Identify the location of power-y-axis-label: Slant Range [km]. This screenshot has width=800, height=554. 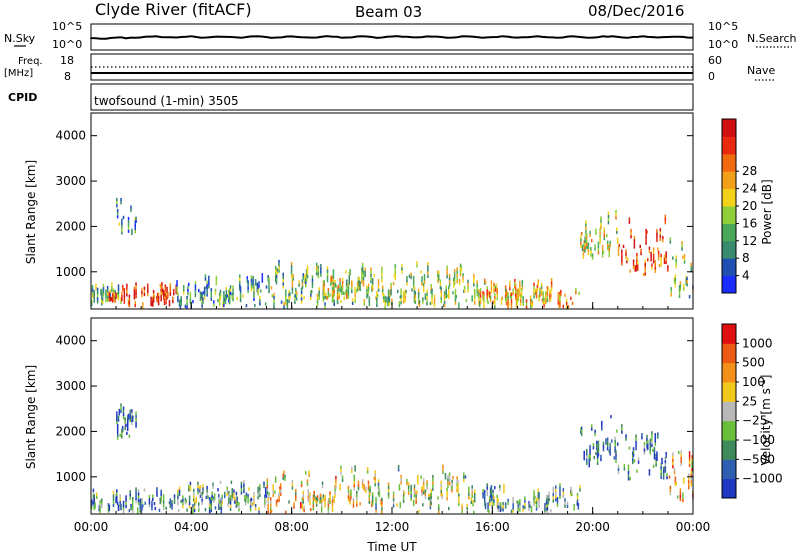
(31, 212).